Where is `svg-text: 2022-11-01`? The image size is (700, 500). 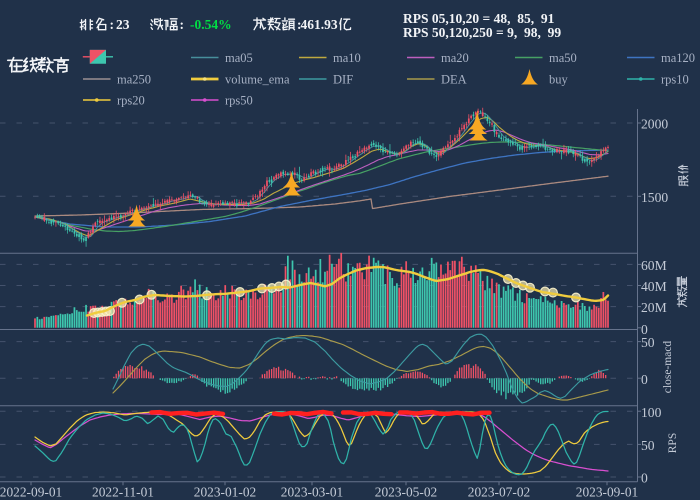
svg-text: 2022-11-01 is located at coordinates (123, 492).